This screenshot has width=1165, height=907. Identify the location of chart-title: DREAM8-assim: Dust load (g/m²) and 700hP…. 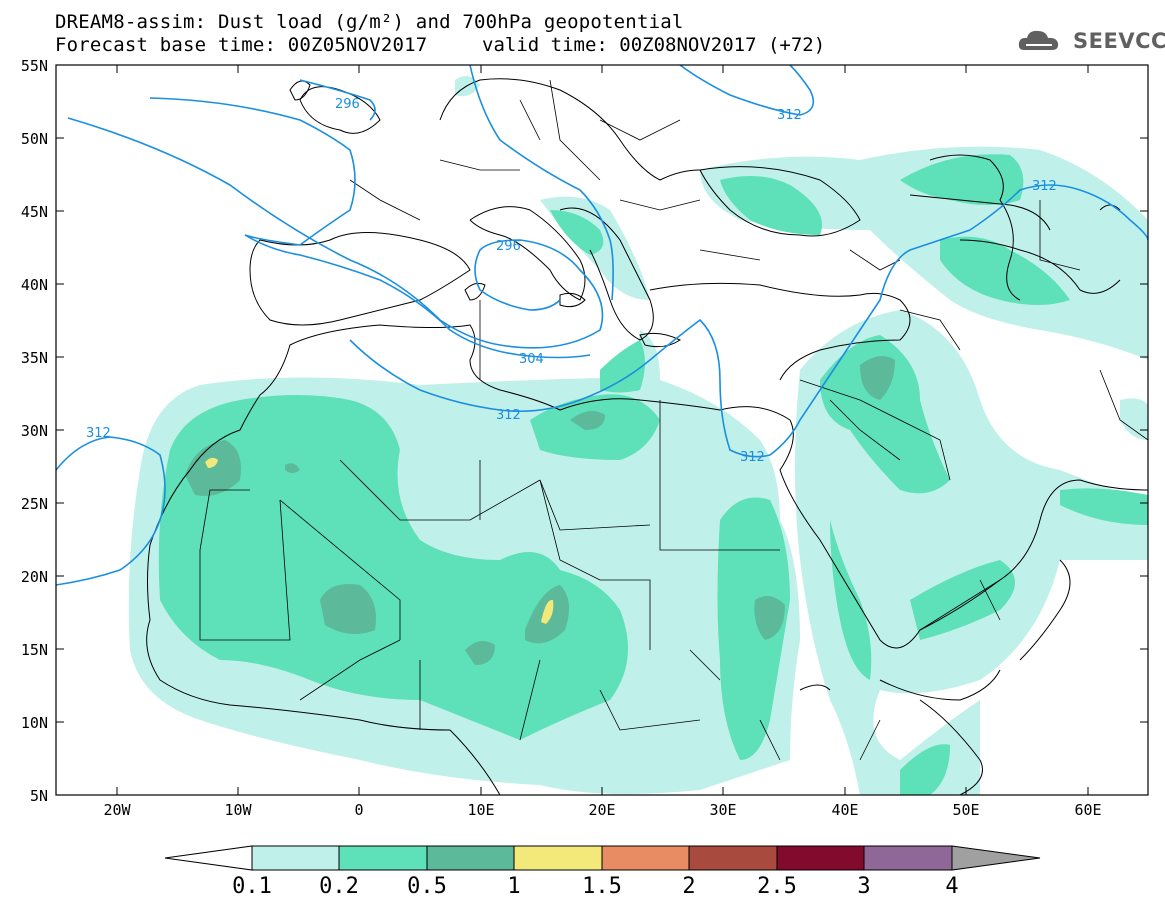
(369, 22).